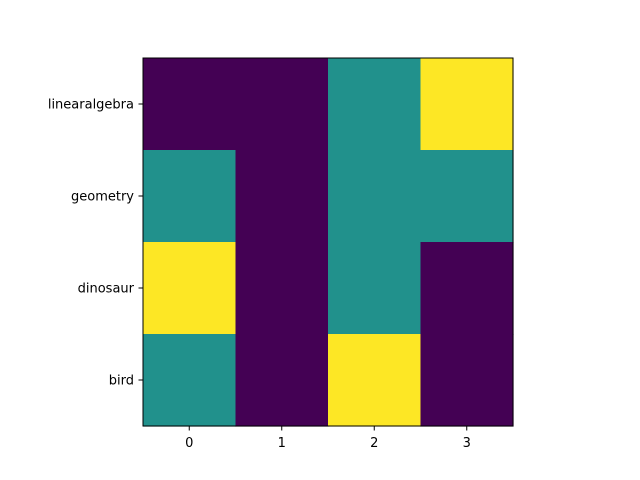 The width and height of the screenshot is (640, 480). Describe the element at coordinates (189, 443) in the screenshot. I see `x-tick-label: 0` at that location.